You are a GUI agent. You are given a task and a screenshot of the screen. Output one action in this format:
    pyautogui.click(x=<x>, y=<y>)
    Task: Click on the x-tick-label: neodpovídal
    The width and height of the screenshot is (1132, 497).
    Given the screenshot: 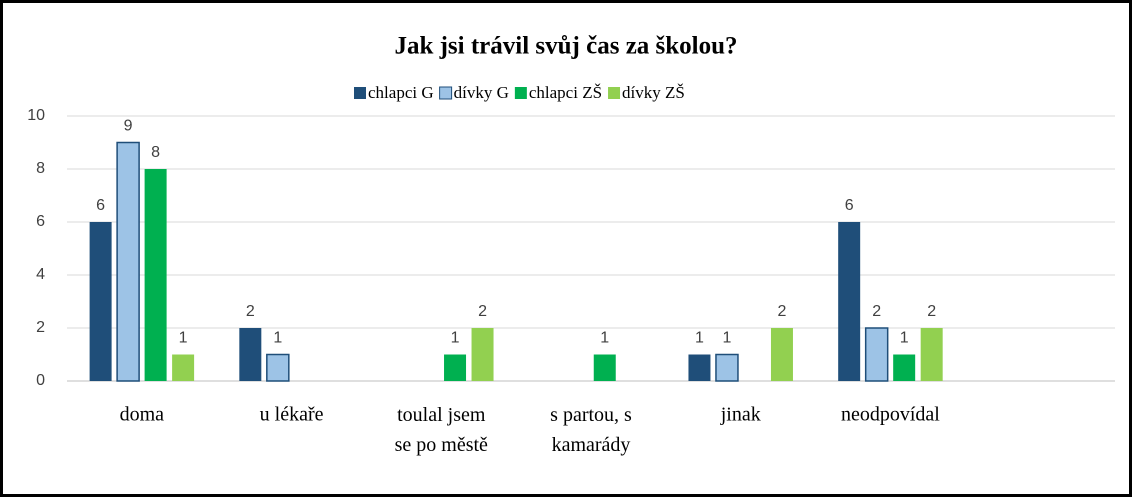 What is the action you would take?
    pyautogui.click(x=890, y=415)
    